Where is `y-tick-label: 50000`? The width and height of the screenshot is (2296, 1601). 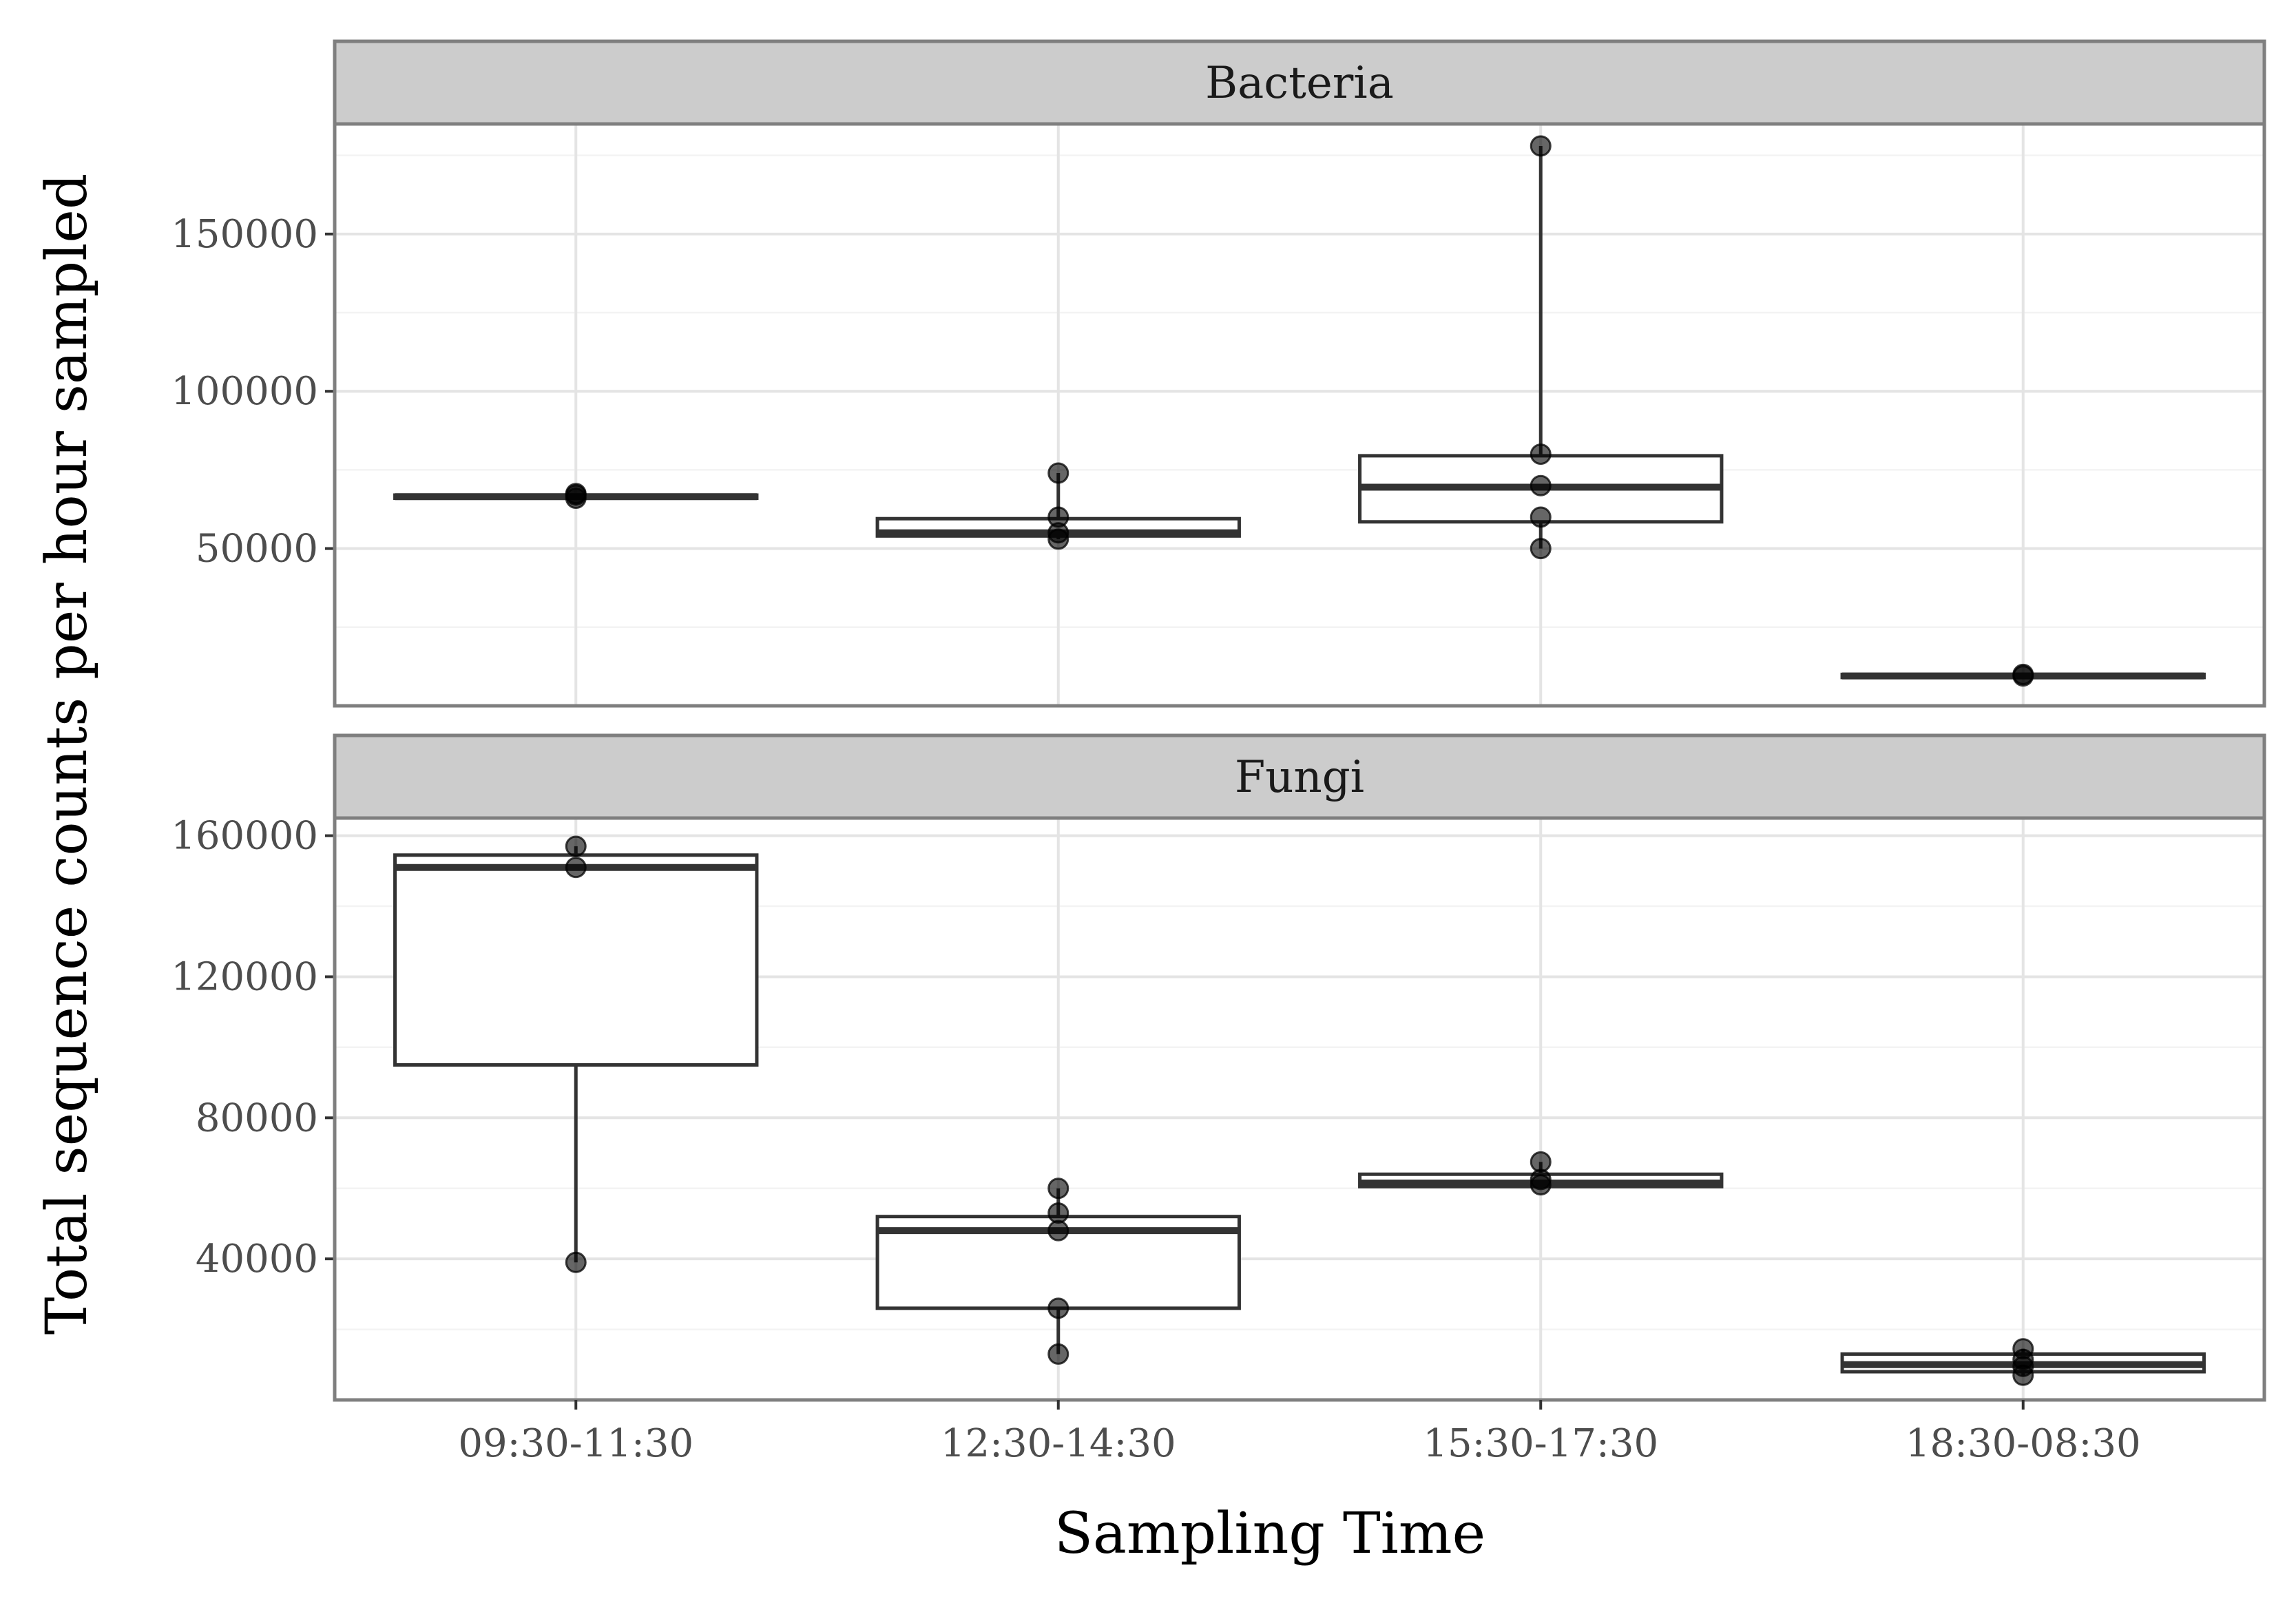
y-tick-label: 50000 is located at coordinates (257, 549).